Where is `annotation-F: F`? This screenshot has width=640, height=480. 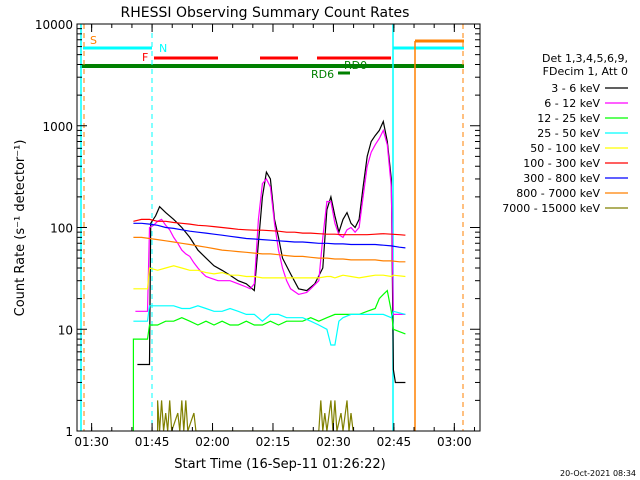
annotation-F: F is located at coordinates (145, 57).